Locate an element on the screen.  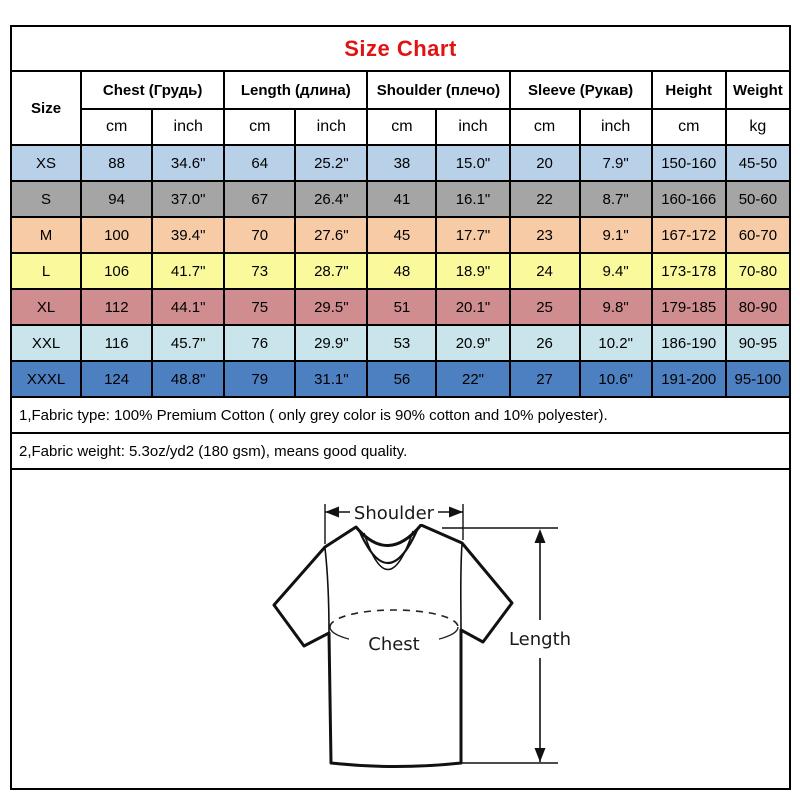
sleeve-inch: 9.1" is located at coordinates (615, 235).